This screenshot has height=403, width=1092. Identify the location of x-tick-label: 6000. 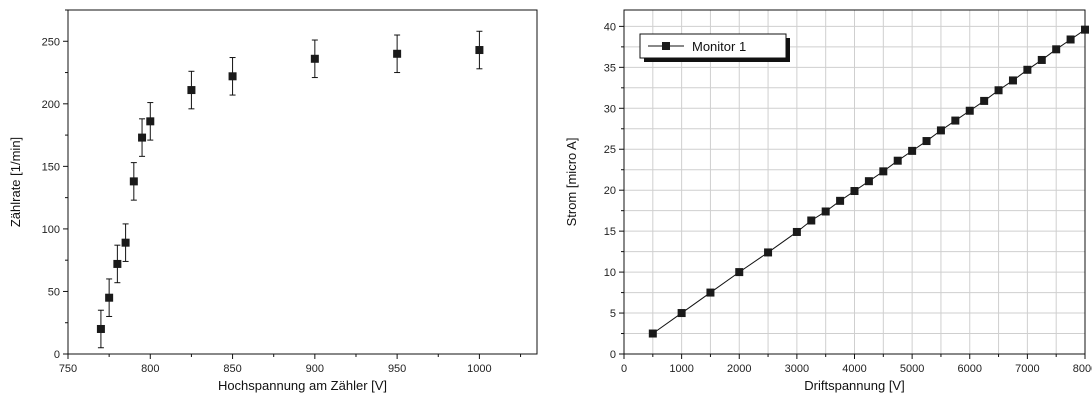
(970, 369).